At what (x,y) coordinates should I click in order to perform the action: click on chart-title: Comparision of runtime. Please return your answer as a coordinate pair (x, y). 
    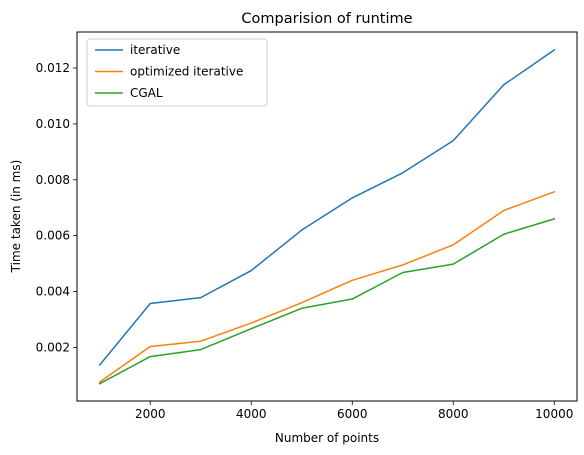
    Looking at the image, I should click on (326, 19).